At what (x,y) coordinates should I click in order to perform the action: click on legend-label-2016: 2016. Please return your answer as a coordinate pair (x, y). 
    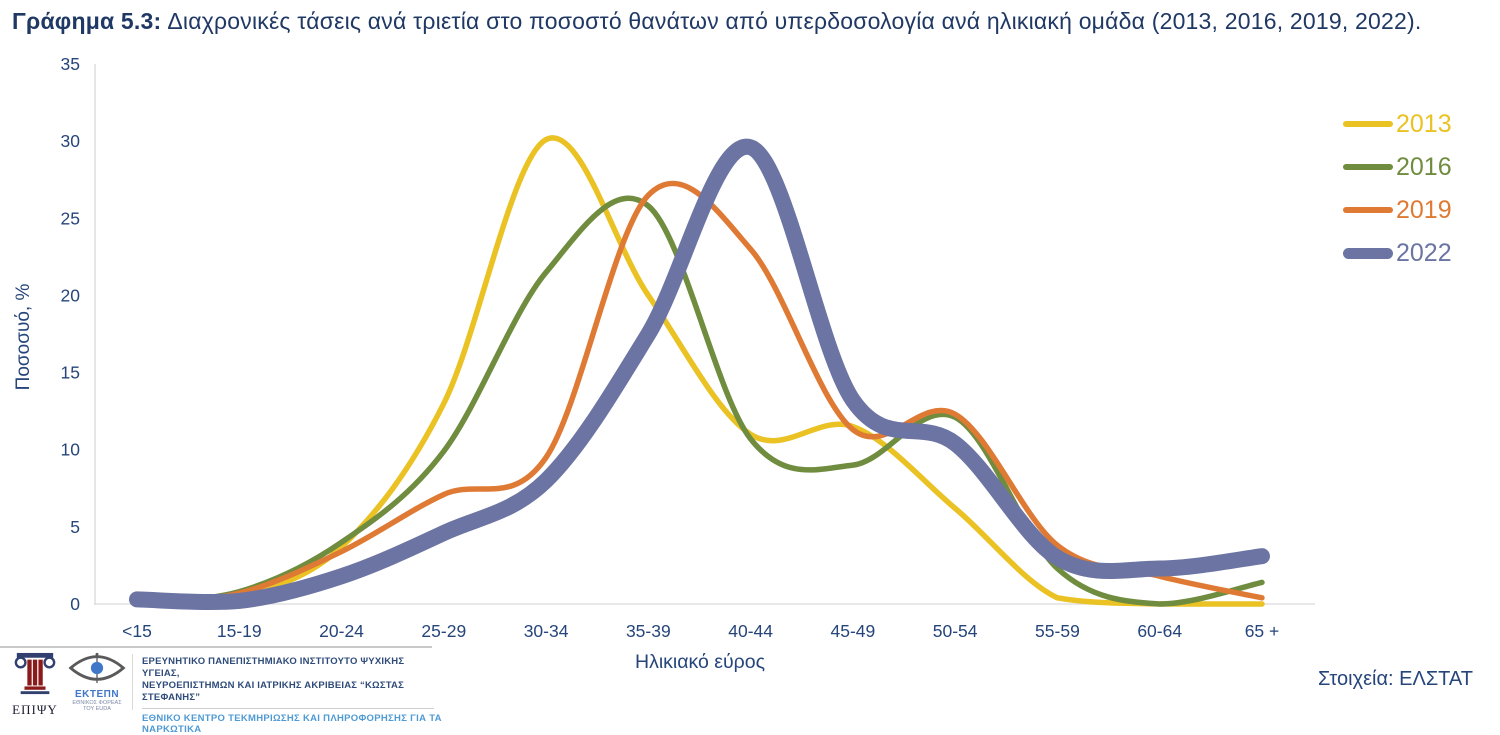
    Looking at the image, I should click on (1424, 166).